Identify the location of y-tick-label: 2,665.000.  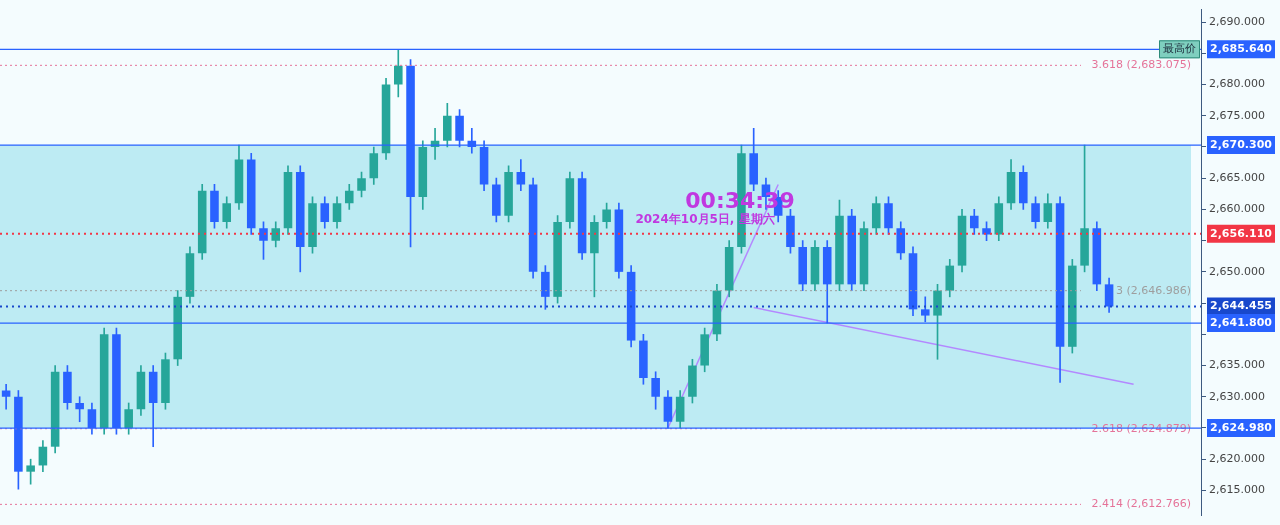
(1237, 178).